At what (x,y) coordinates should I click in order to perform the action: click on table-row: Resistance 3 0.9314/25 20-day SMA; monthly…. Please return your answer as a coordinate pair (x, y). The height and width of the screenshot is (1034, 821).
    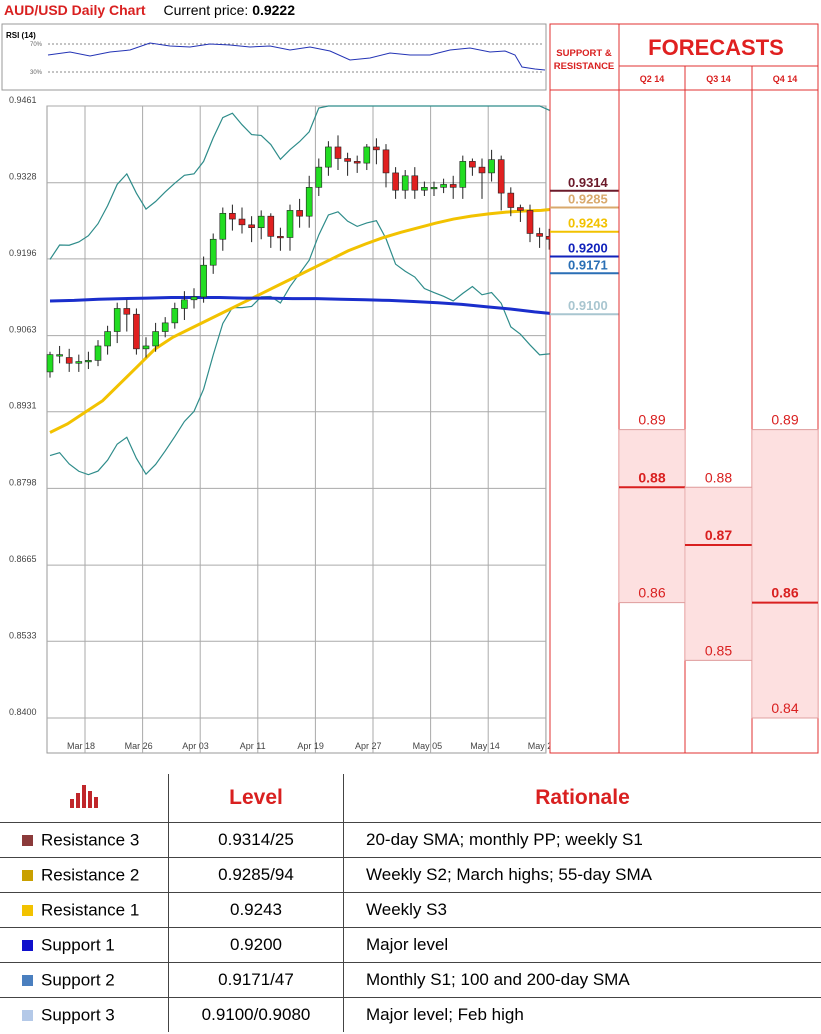
    Looking at the image, I should click on (410, 840).